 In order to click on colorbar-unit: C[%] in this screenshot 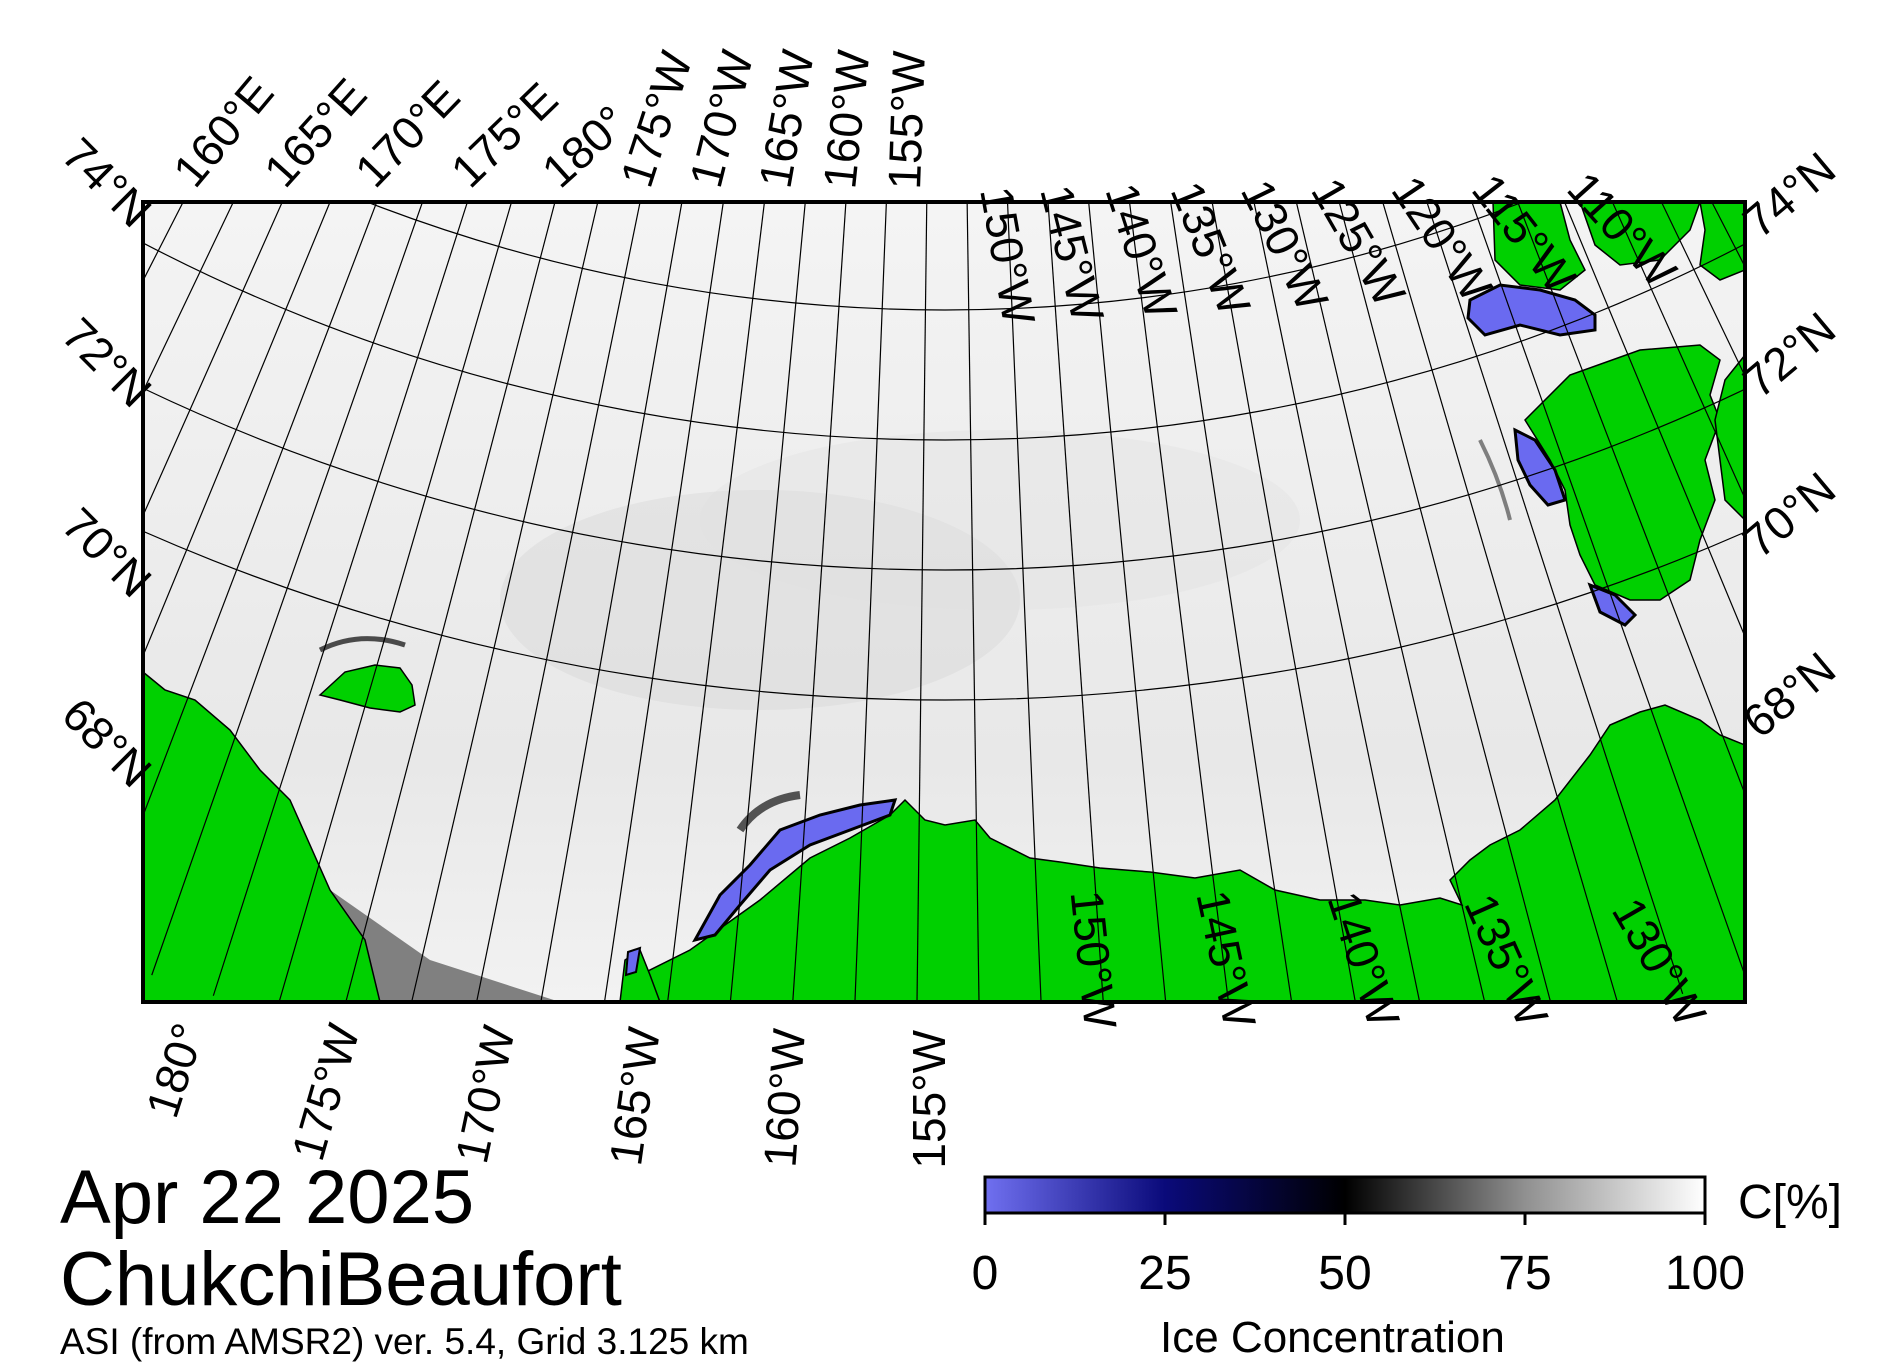, I will do `click(1790, 1202)`.